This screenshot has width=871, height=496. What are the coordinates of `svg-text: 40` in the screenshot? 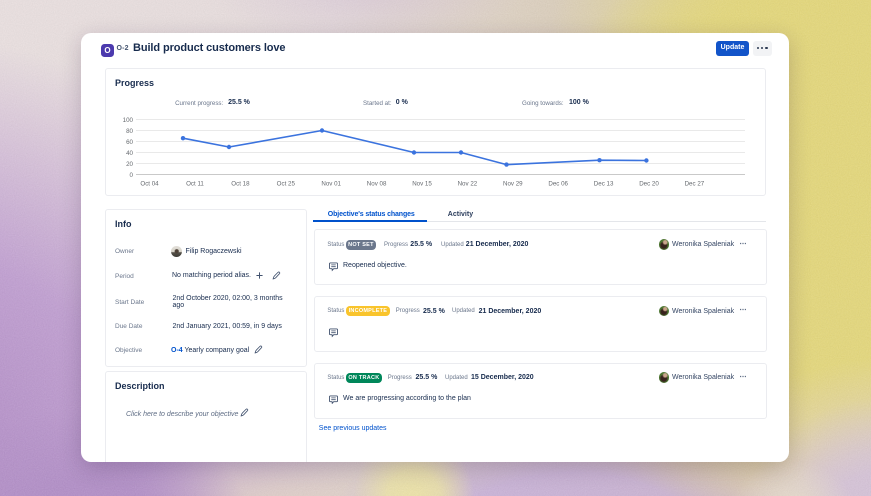 It's located at (129, 153).